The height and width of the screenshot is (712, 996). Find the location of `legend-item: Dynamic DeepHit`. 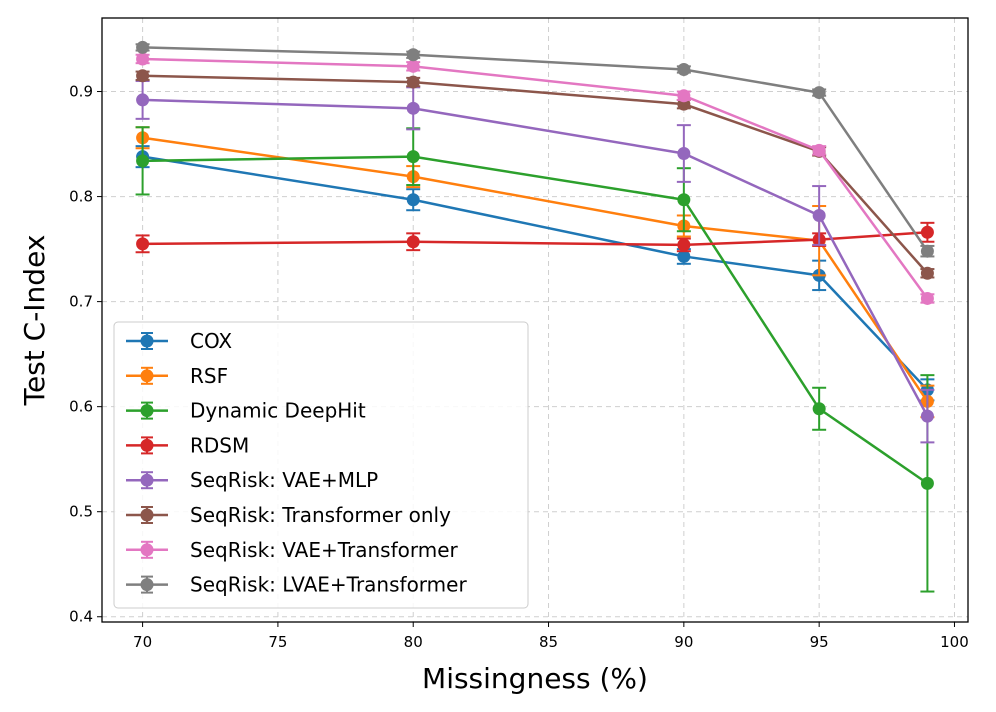

legend-item: Dynamic DeepHit is located at coordinates (246, 411).